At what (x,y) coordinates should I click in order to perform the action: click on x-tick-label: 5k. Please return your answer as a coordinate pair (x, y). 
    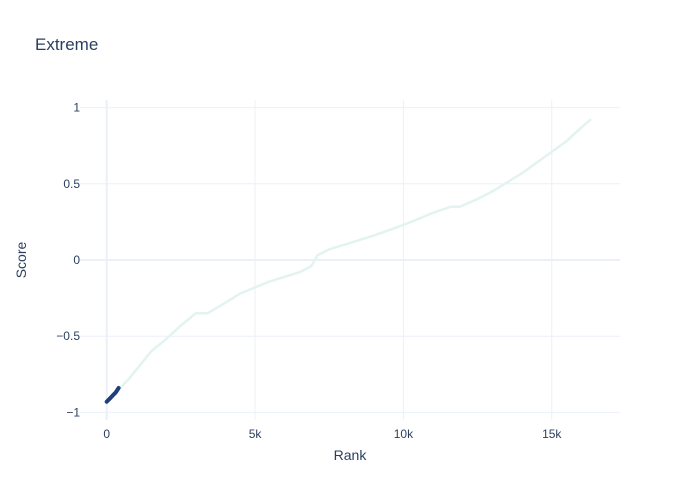
    Looking at the image, I should click on (256, 434).